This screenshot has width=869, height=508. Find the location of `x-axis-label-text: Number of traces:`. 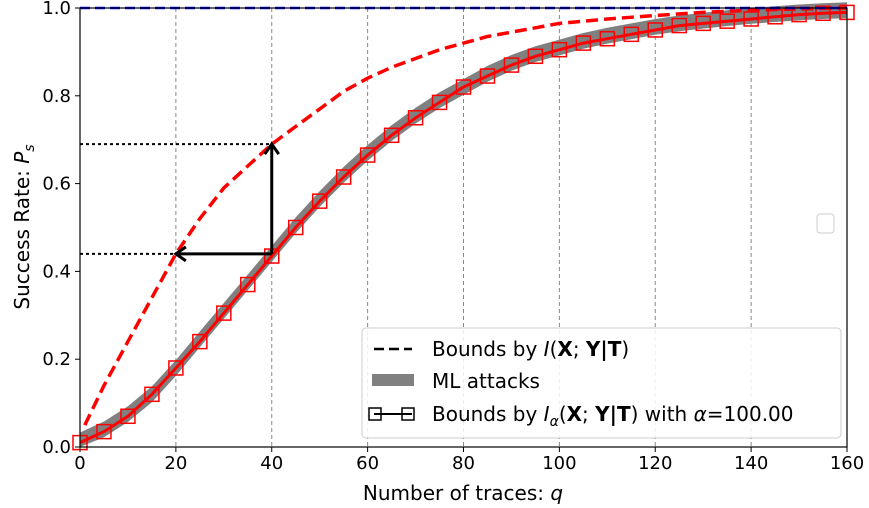

x-axis-label-text: Number of traces: is located at coordinates (453, 493).